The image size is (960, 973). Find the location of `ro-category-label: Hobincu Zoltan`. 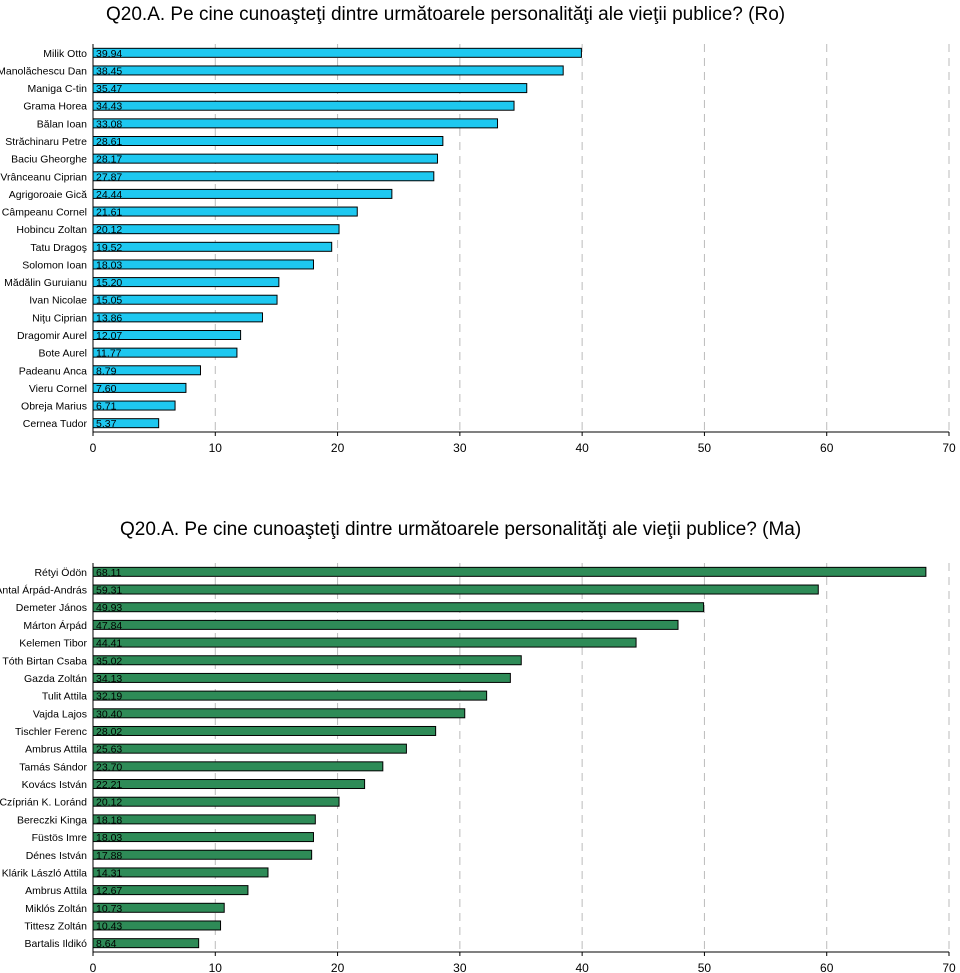

ro-category-label: Hobincu Zoltan is located at coordinates (51, 230).